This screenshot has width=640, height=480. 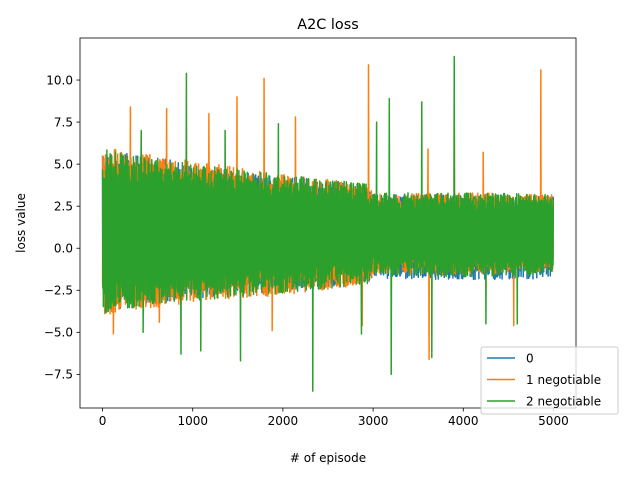 I want to click on x-tick-label: 4000, so click(x=463, y=421).